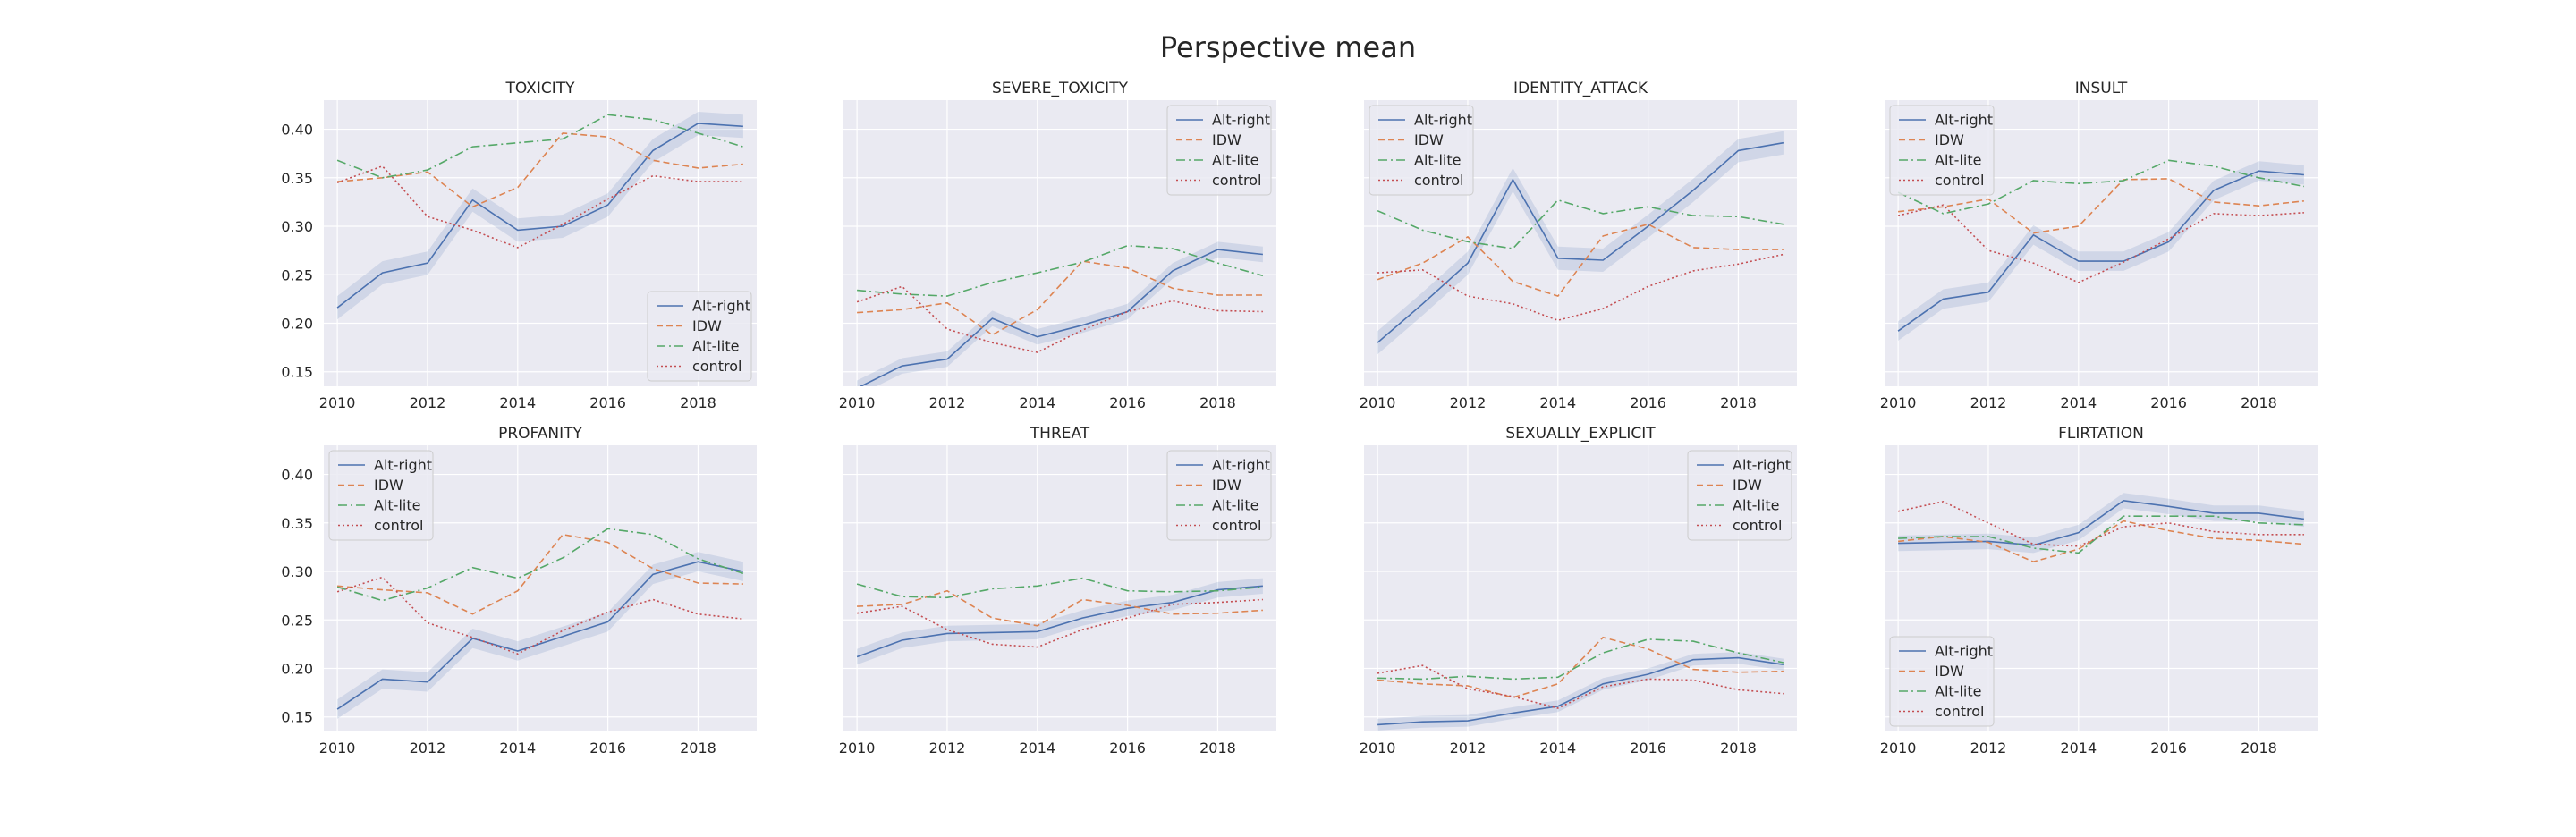 The width and height of the screenshot is (2576, 837). I want to click on panel-title: FLIRTATION, so click(2101, 434).